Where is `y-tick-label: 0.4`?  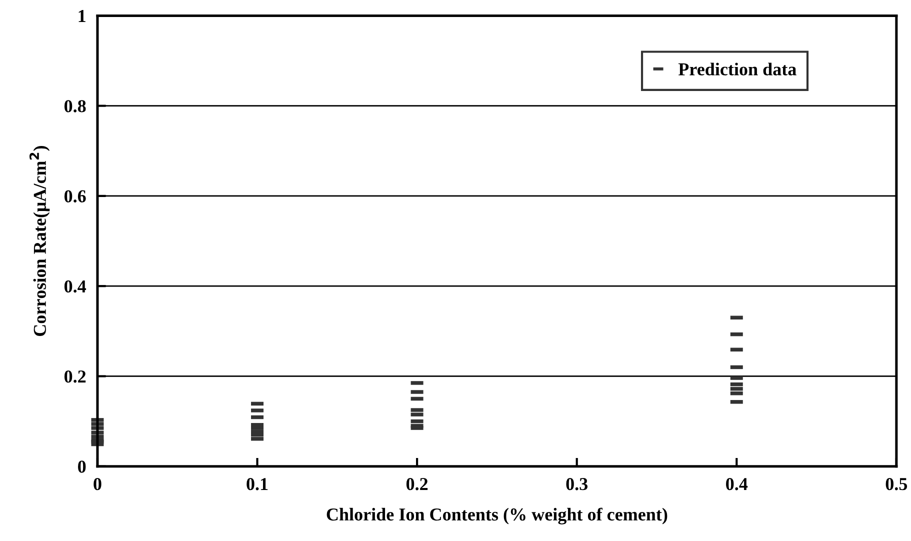 y-tick-label: 0.4 is located at coordinates (75, 286).